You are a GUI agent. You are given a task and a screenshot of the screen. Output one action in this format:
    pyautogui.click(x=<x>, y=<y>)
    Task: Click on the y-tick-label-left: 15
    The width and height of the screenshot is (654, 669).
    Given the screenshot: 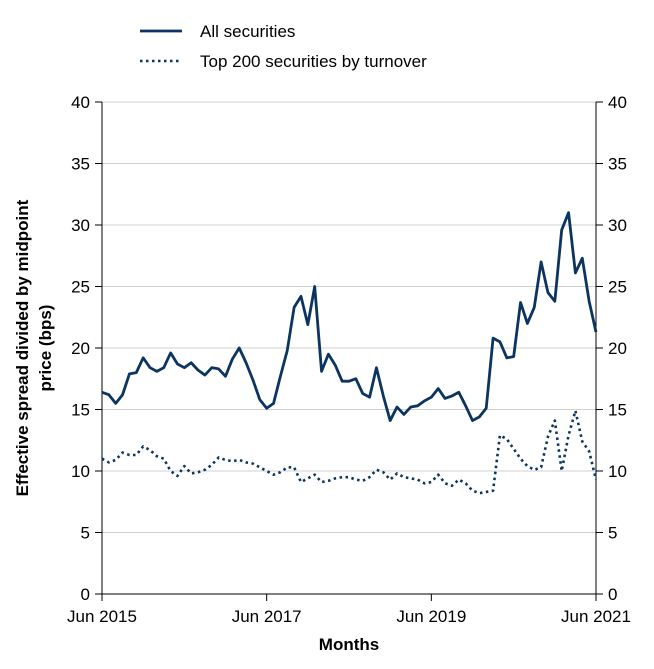 What is the action you would take?
    pyautogui.click(x=80, y=410)
    